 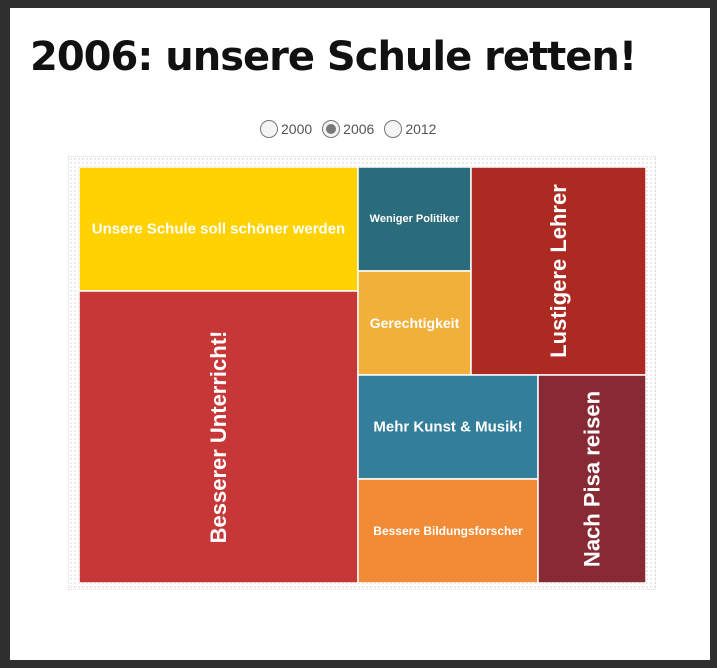 I want to click on treemap-tile-3-label: Weniger Politiker, so click(x=415, y=219).